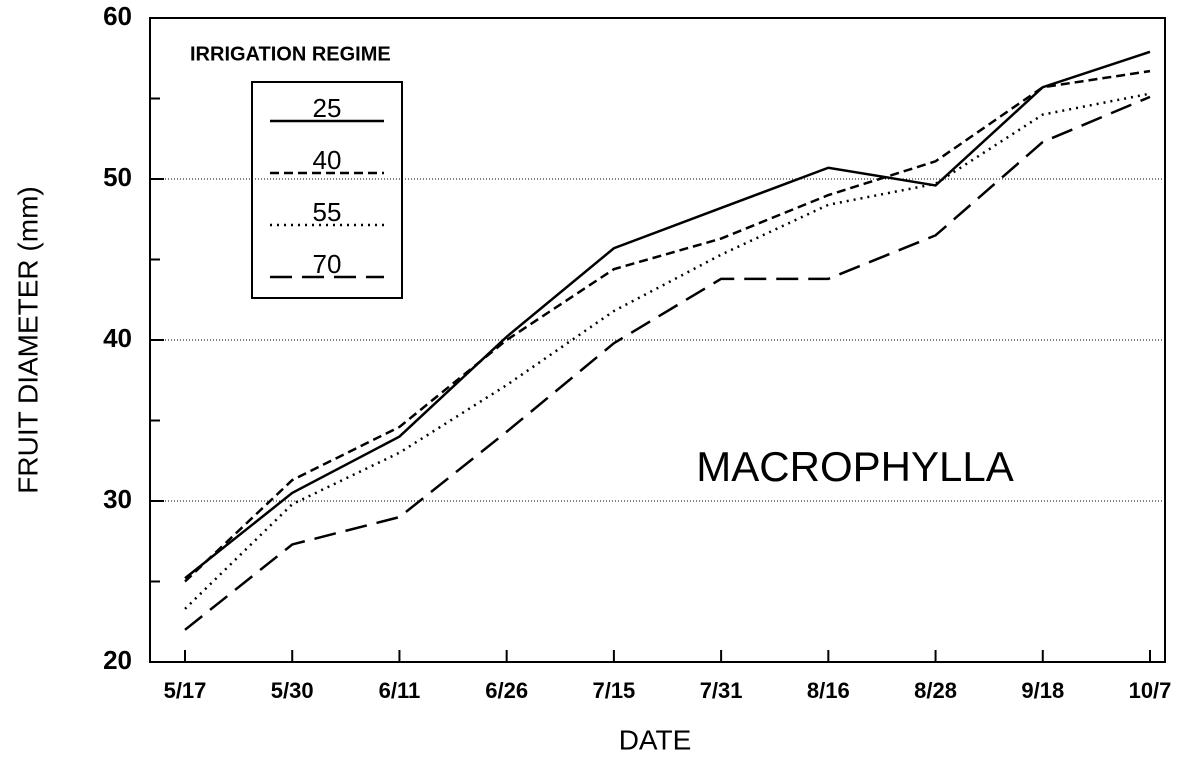 The image size is (1190, 760). What do you see at coordinates (327, 160) in the screenshot?
I see `legend-label: 40` at bounding box center [327, 160].